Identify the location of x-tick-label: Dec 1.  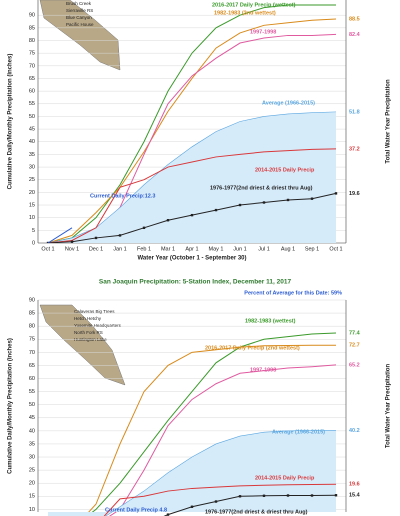
(96, 249).